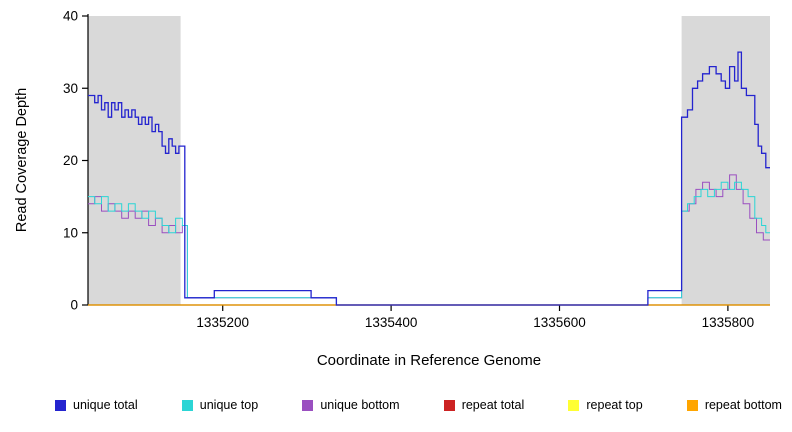 This screenshot has height=432, width=792. What do you see at coordinates (614, 405) in the screenshot?
I see `legend-label: repeat top` at bounding box center [614, 405].